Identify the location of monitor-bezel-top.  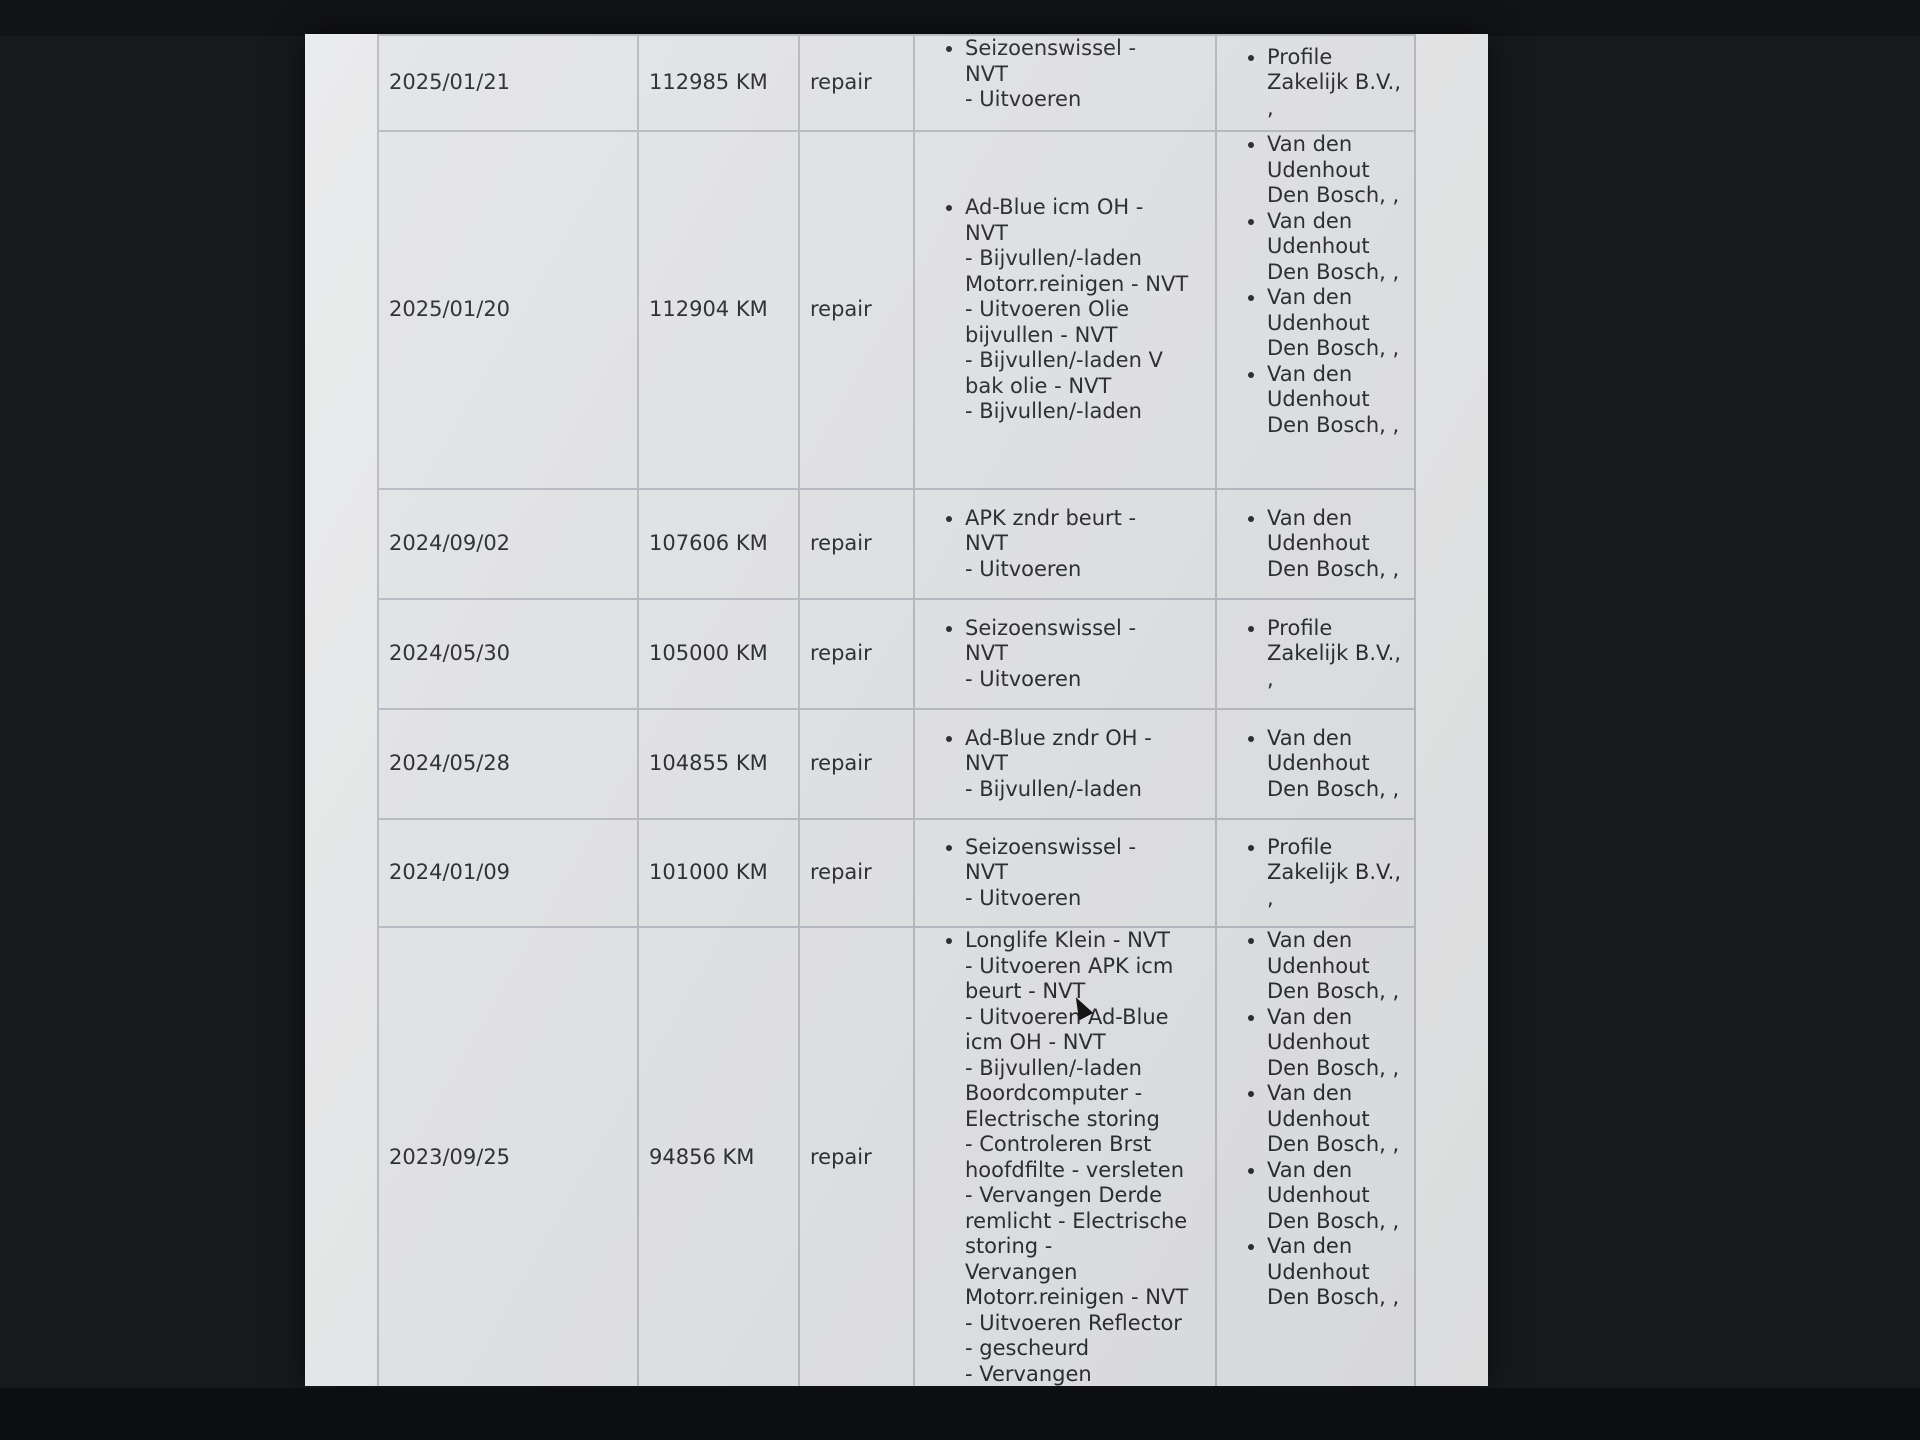
(960, 18).